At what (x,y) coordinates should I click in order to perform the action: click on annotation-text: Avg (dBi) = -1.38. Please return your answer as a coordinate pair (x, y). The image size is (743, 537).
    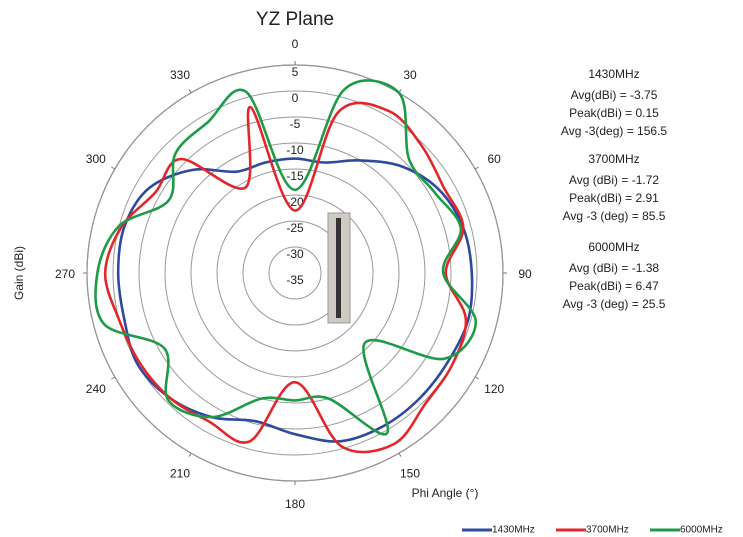
    Looking at the image, I should click on (614, 268).